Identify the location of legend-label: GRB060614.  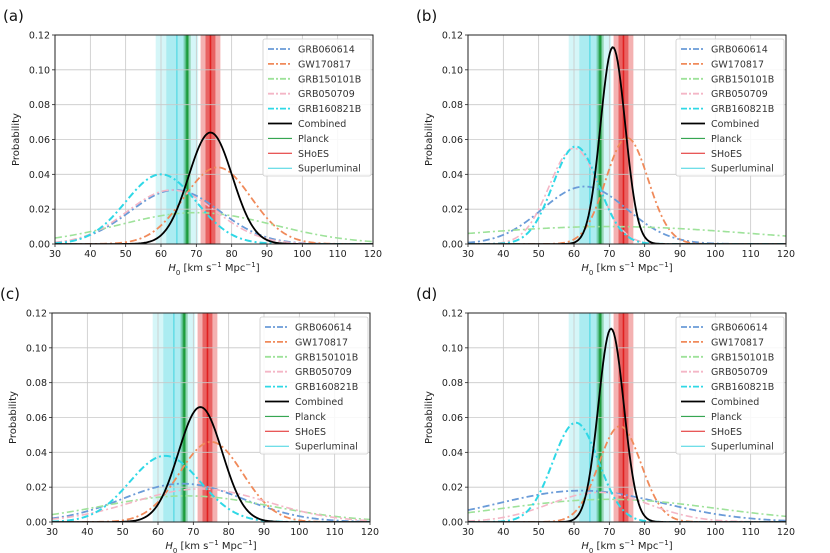
(739, 50).